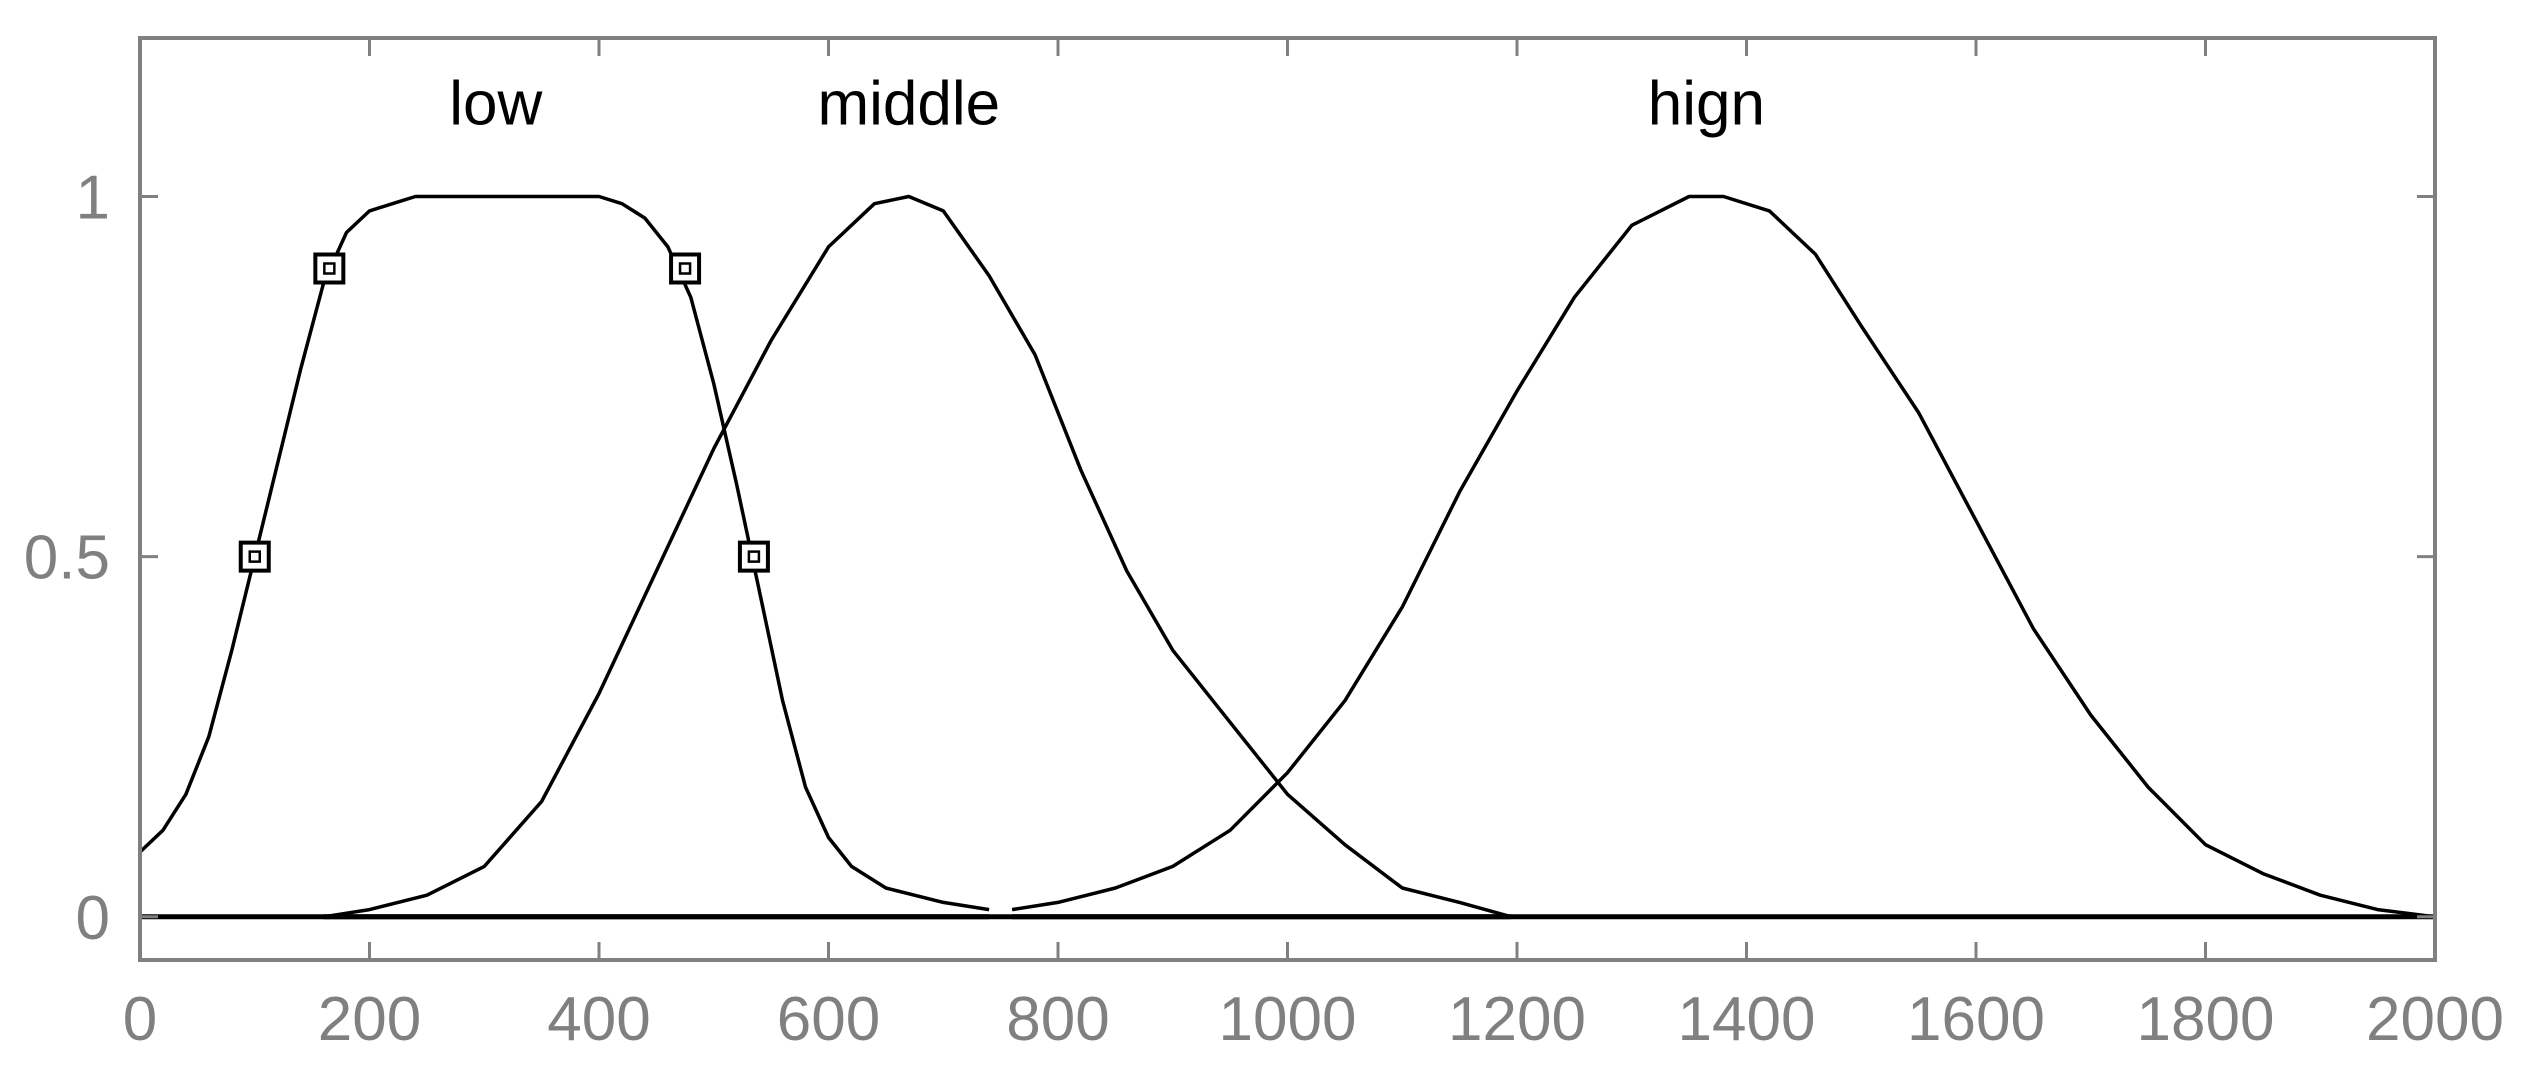 The image size is (2527, 1089). I want to click on x-tick-label-1400: 1400, so click(1747, 1019).